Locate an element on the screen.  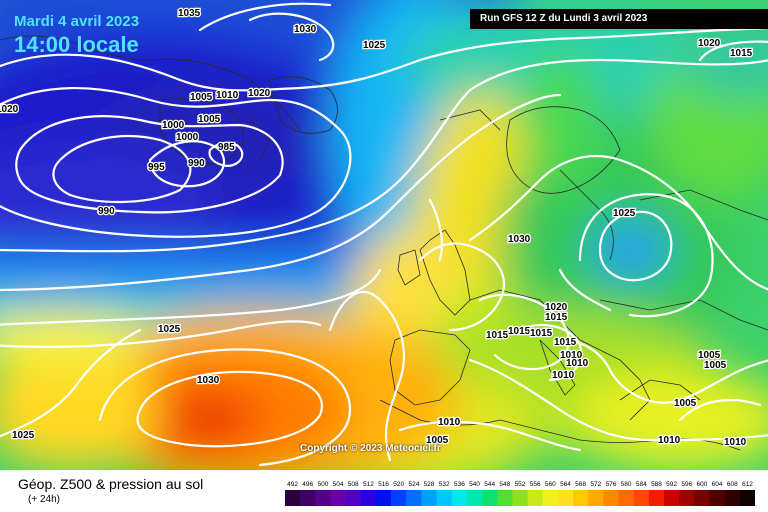
map-subtitle: (+ 24h) is located at coordinates (44, 499).